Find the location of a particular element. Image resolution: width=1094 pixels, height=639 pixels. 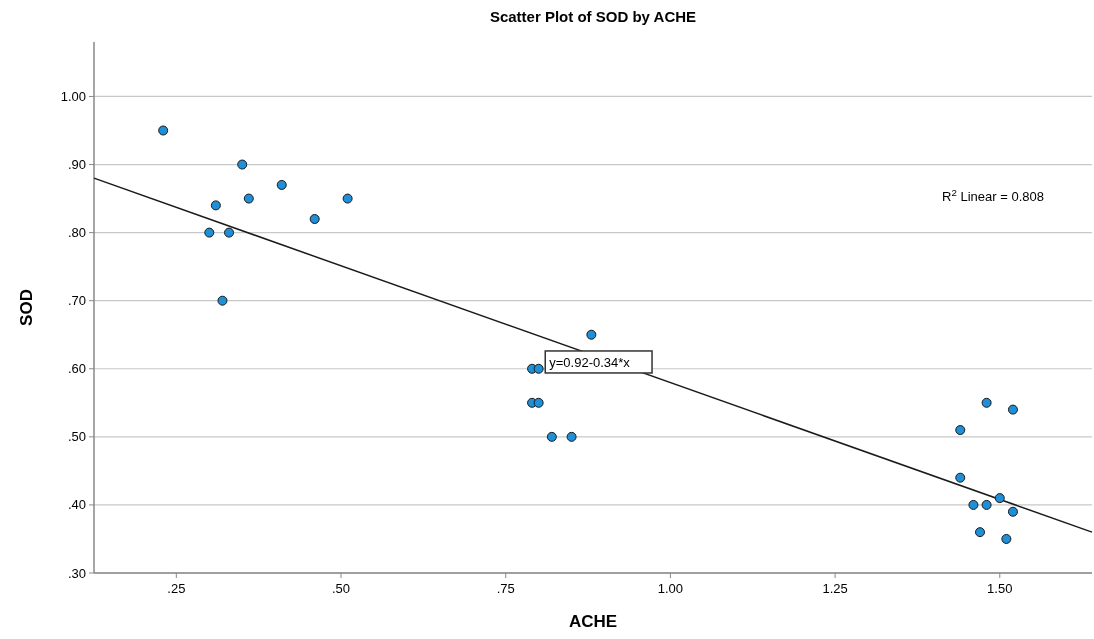

annotation: R$^{2}$ Linear = 0.808 is located at coordinates (993, 195).